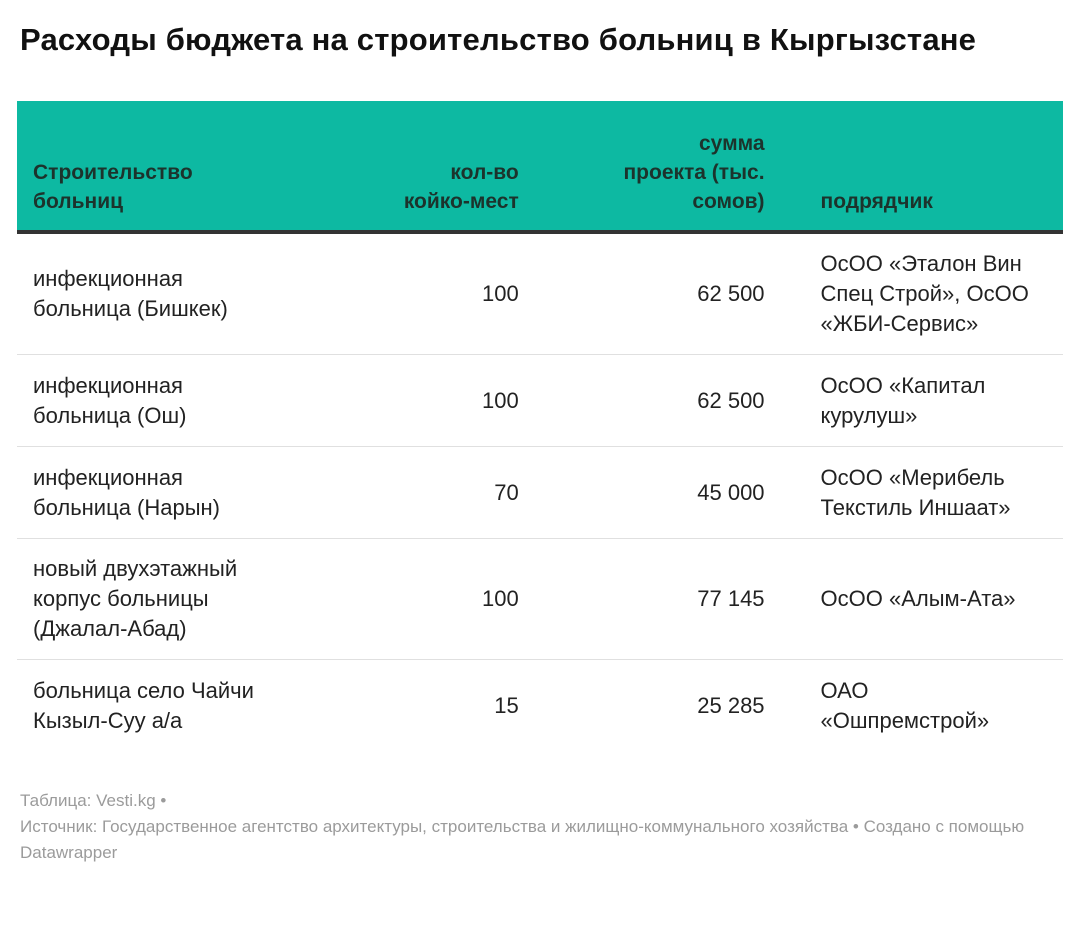  I want to click on hospital-cell: инфекционная больница (Ош), so click(110, 400).